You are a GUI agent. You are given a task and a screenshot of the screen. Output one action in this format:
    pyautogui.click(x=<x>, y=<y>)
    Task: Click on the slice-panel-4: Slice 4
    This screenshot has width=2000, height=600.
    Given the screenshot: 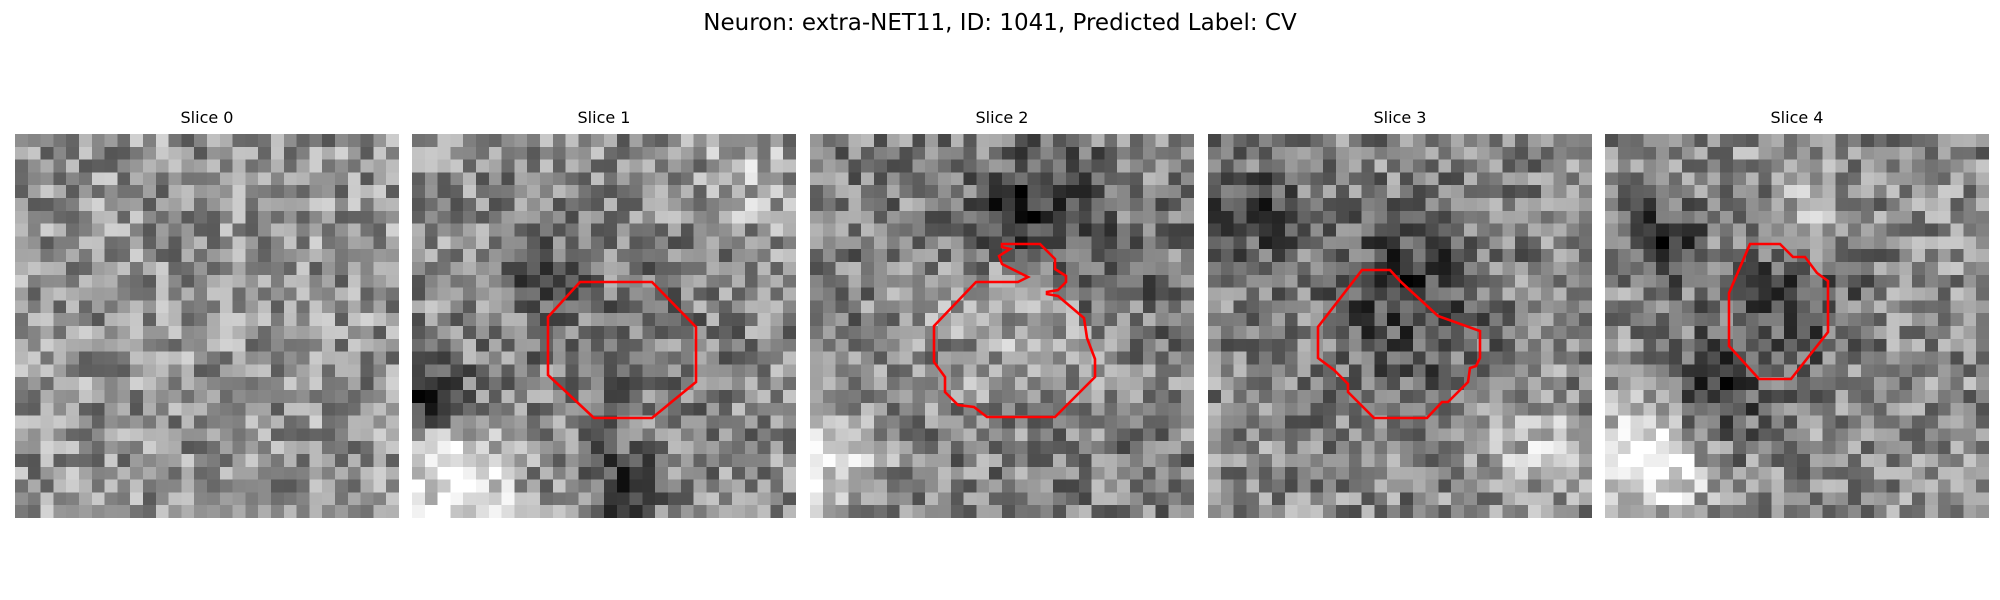 What is the action you would take?
    pyautogui.click(x=1797, y=313)
    